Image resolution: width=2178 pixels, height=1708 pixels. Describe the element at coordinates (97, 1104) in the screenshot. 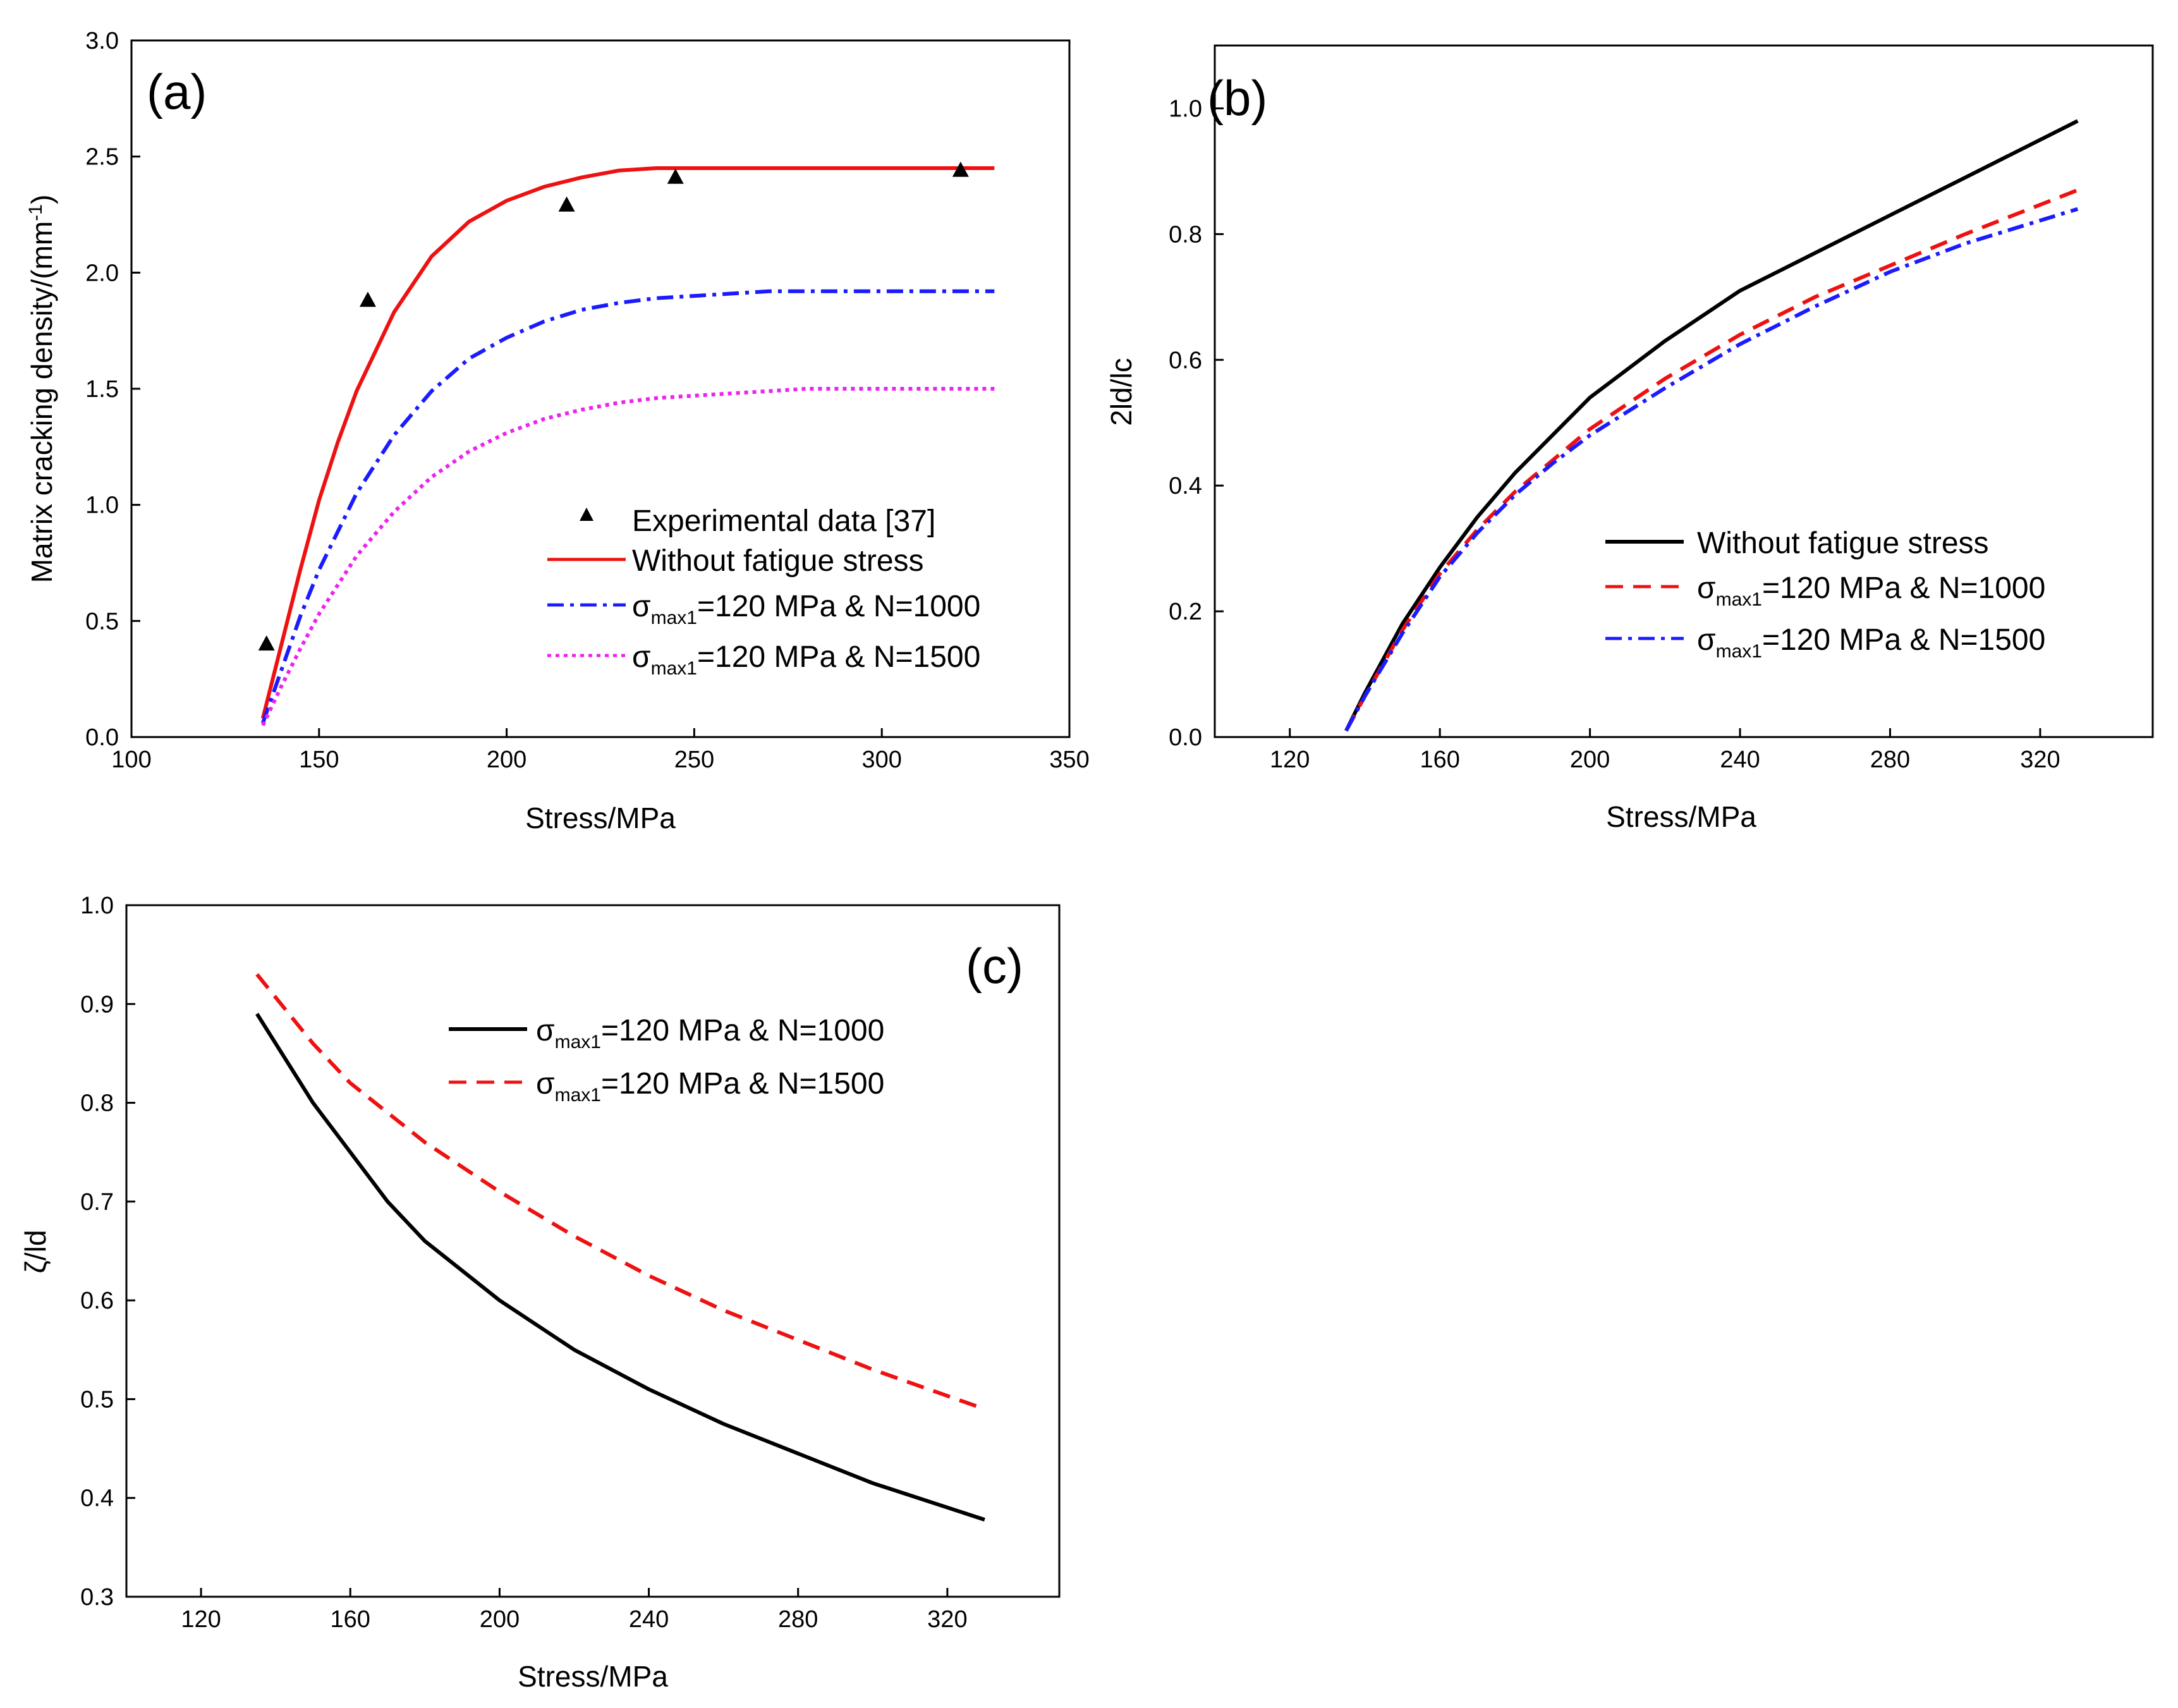

I see `panel-c-ytick-label: 0.8` at that location.